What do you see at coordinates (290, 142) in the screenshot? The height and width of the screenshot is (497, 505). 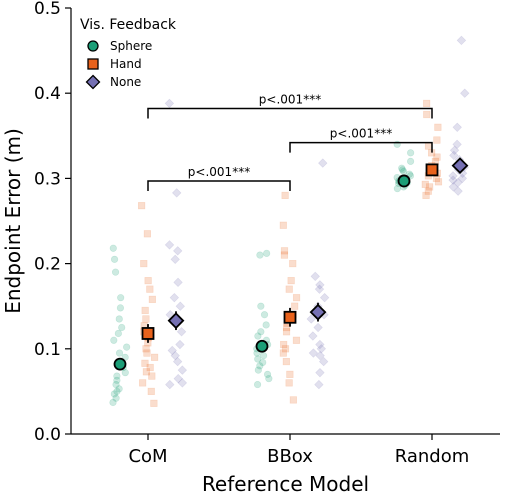 I see `significance-annotations: p<.001*** p<.001*** p<.001***` at bounding box center [290, 142].